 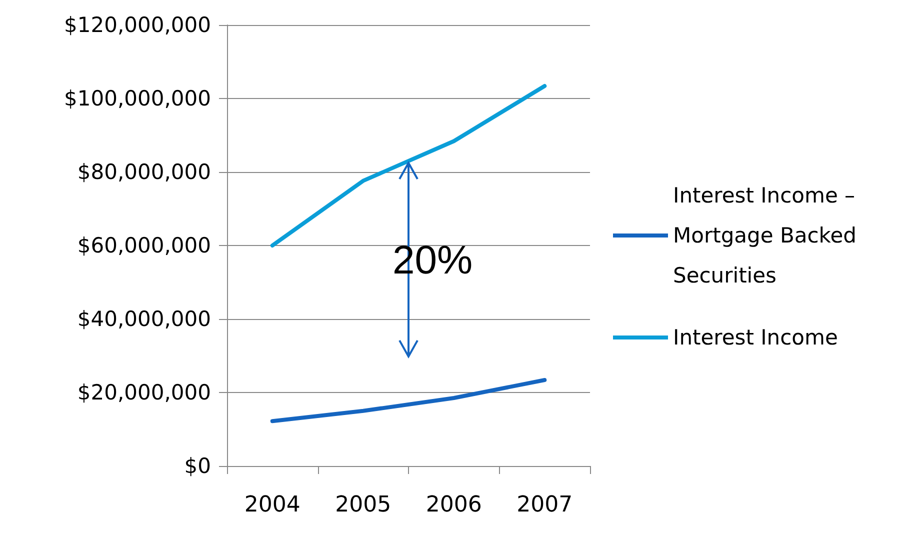 I want to click on y-tick-label: $0, so click(x=197, y=466).